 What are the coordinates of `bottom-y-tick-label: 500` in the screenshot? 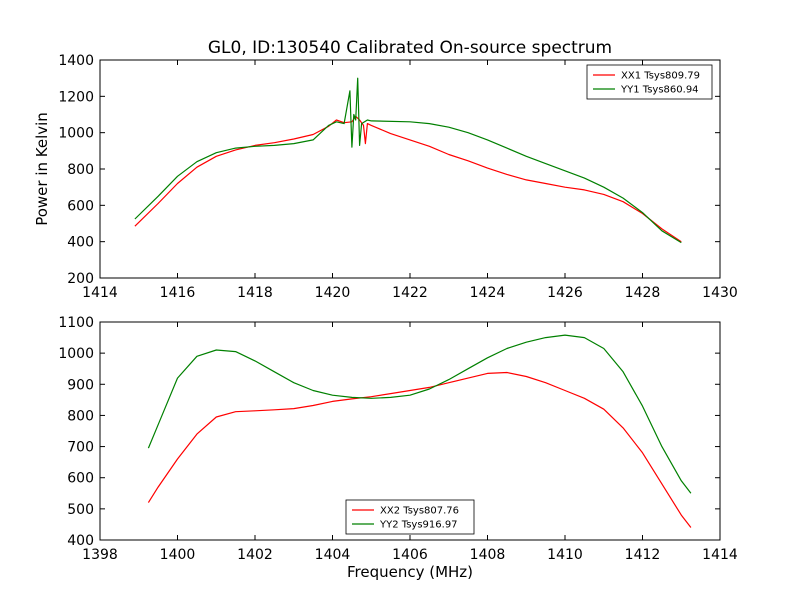 It's located at (80, 510).